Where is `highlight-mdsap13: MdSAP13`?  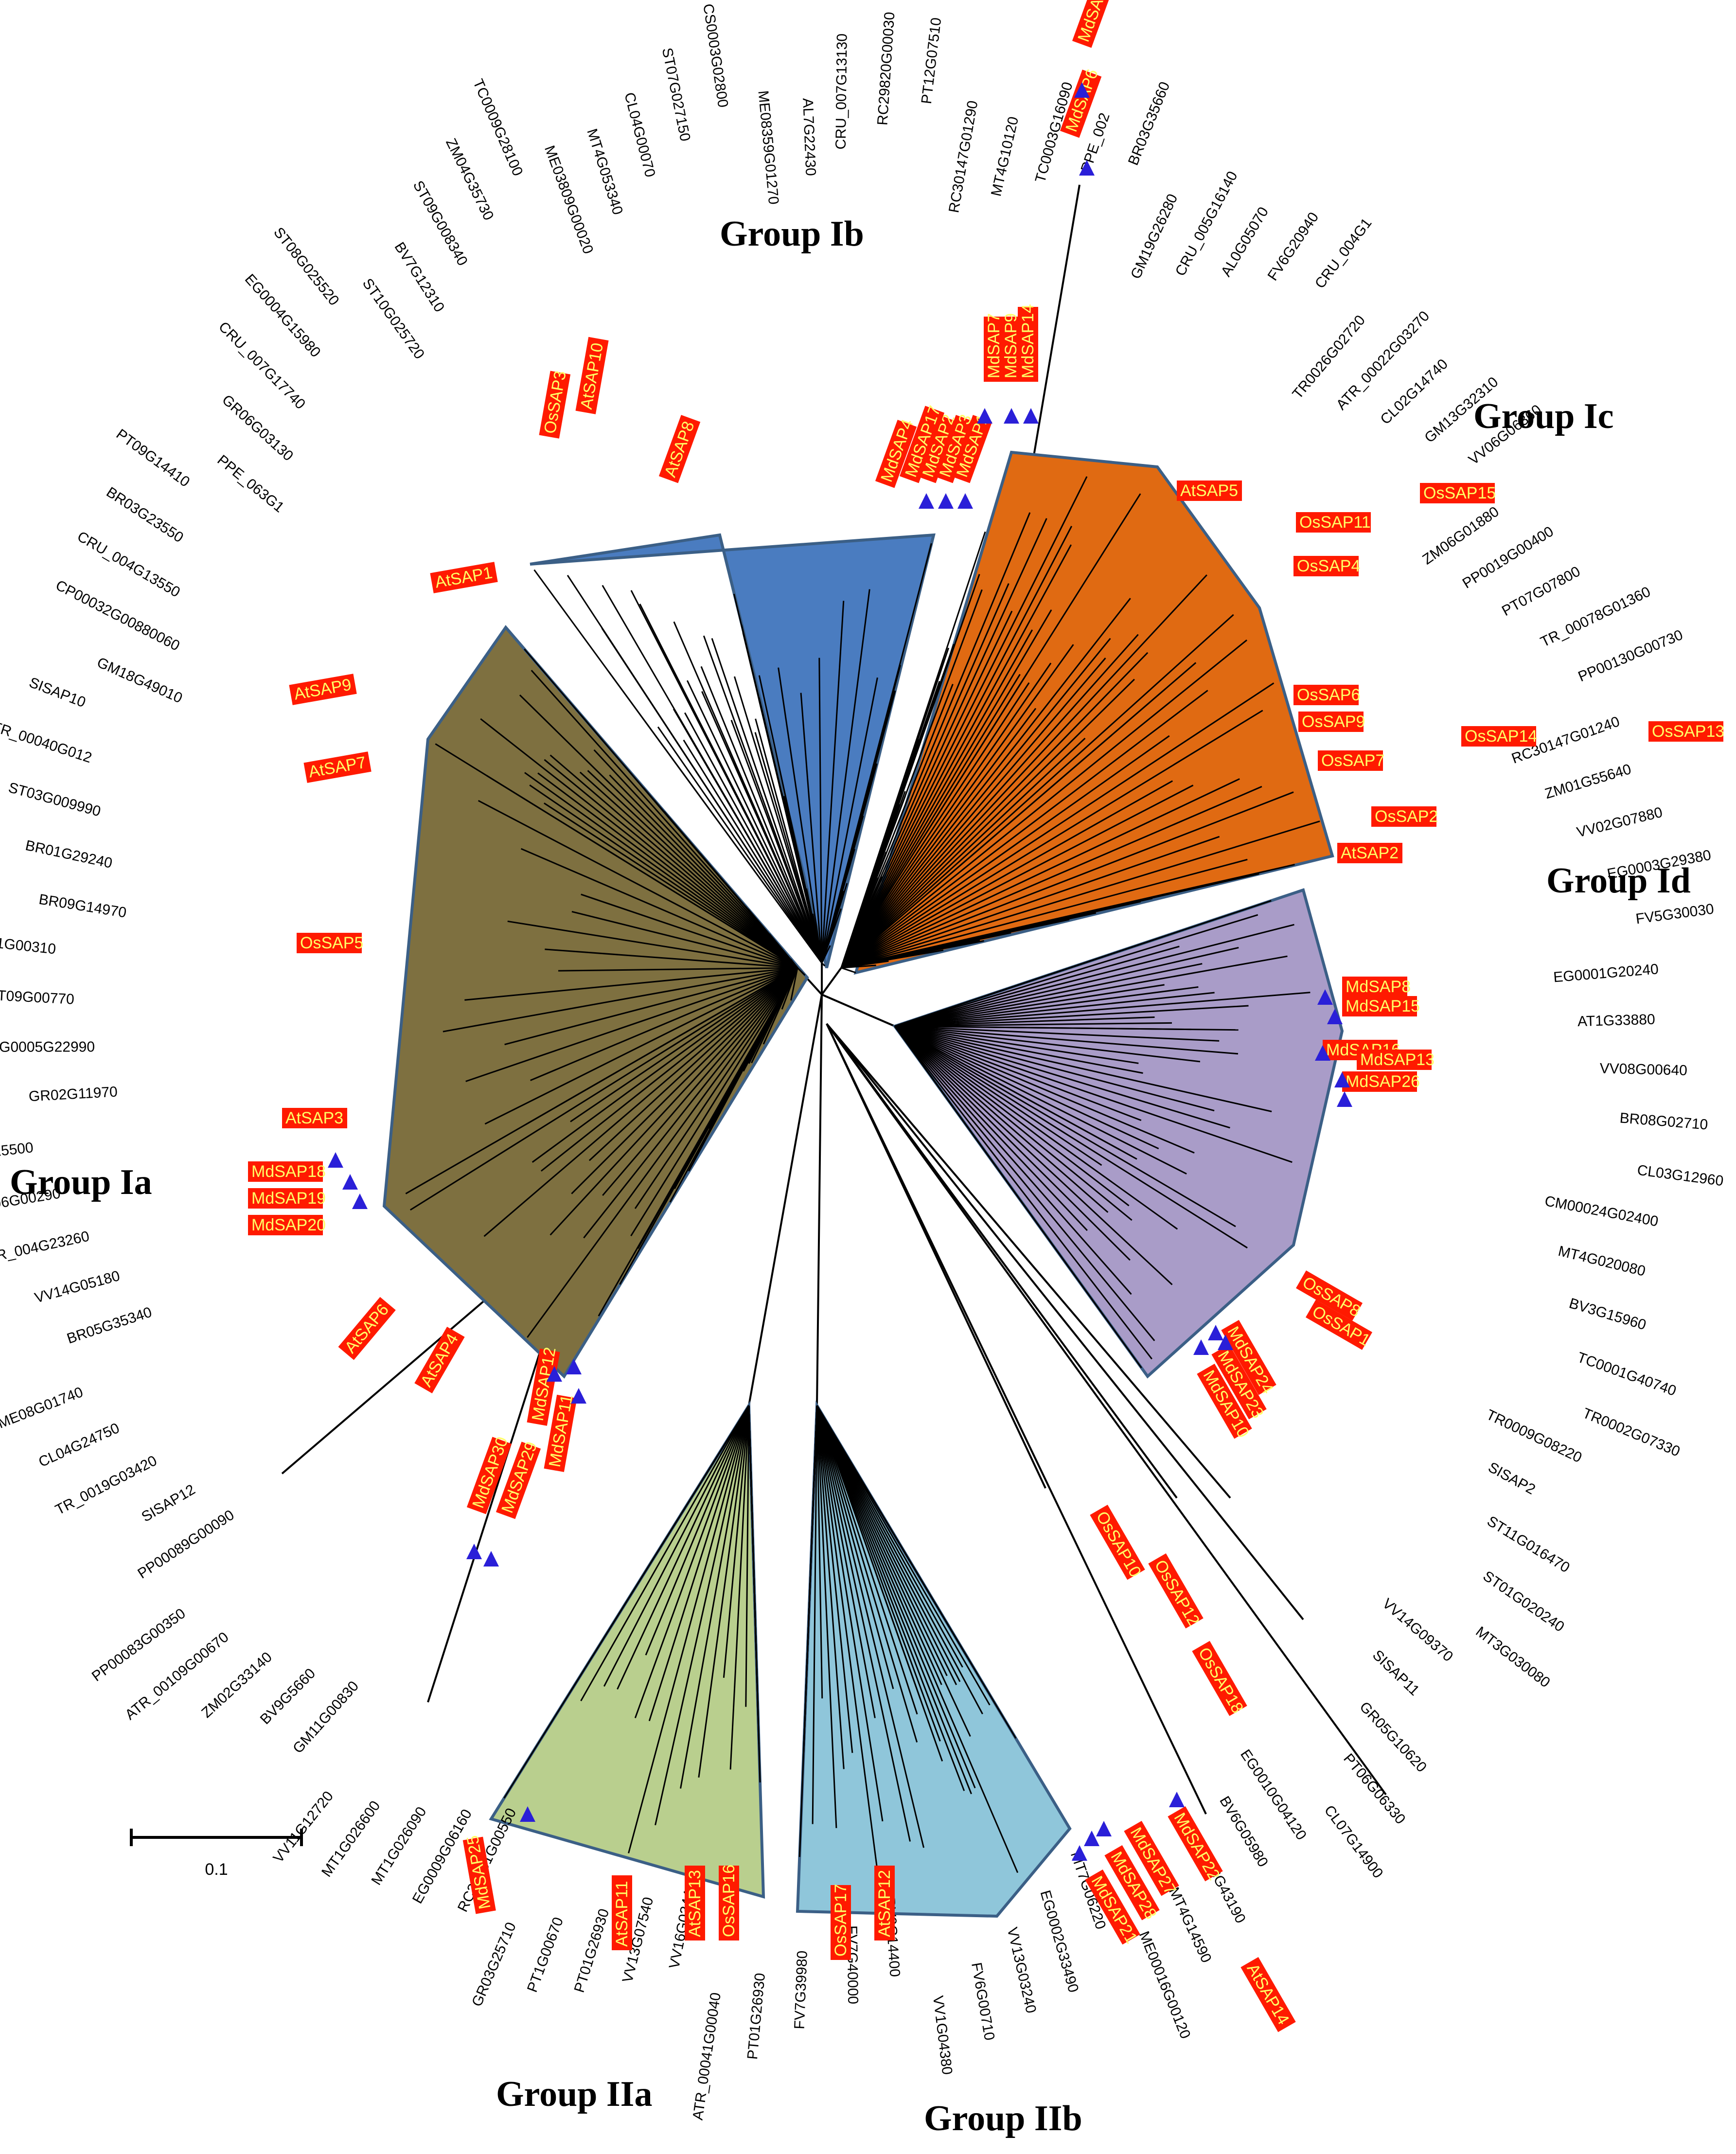 highlight-mdsap13: MdSAP13 is located at coordinates (1396, 1060).